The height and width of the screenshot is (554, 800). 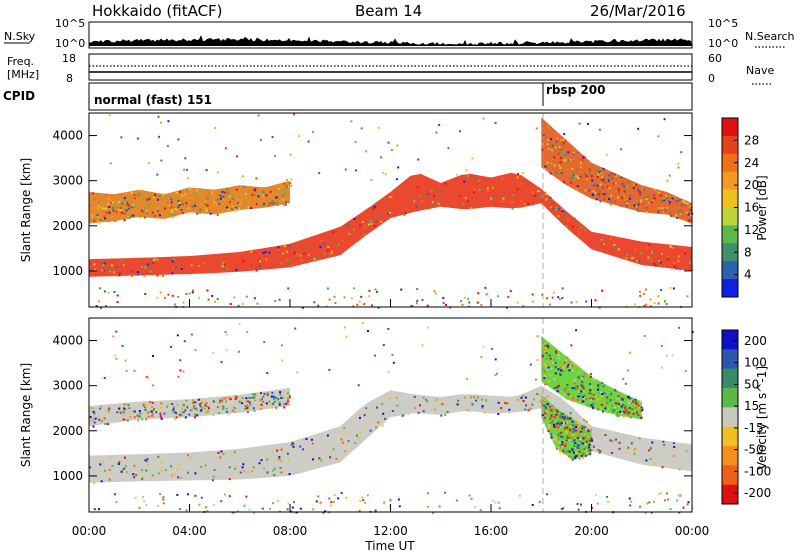 I want to click on freq-panel: Freq. [MHz] 18 8 60 0 Nave, so click(x=390, y=68).